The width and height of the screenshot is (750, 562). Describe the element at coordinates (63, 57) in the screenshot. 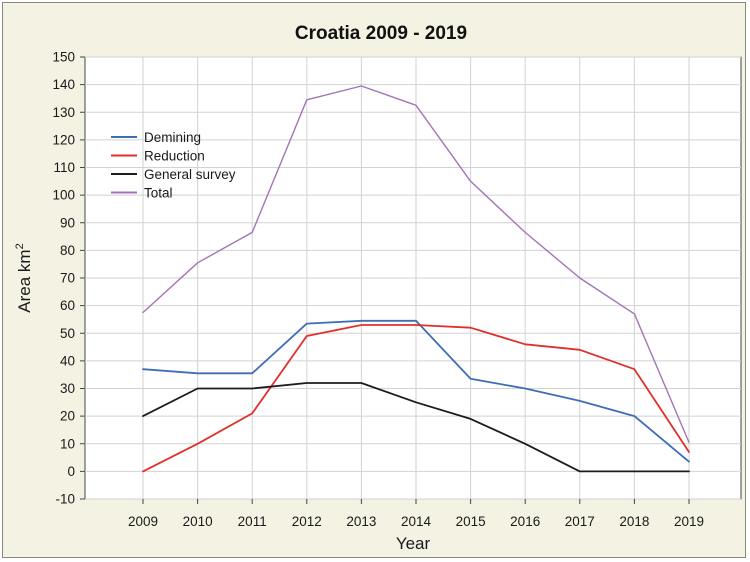

I see `y-tick-label: 150` at that location.